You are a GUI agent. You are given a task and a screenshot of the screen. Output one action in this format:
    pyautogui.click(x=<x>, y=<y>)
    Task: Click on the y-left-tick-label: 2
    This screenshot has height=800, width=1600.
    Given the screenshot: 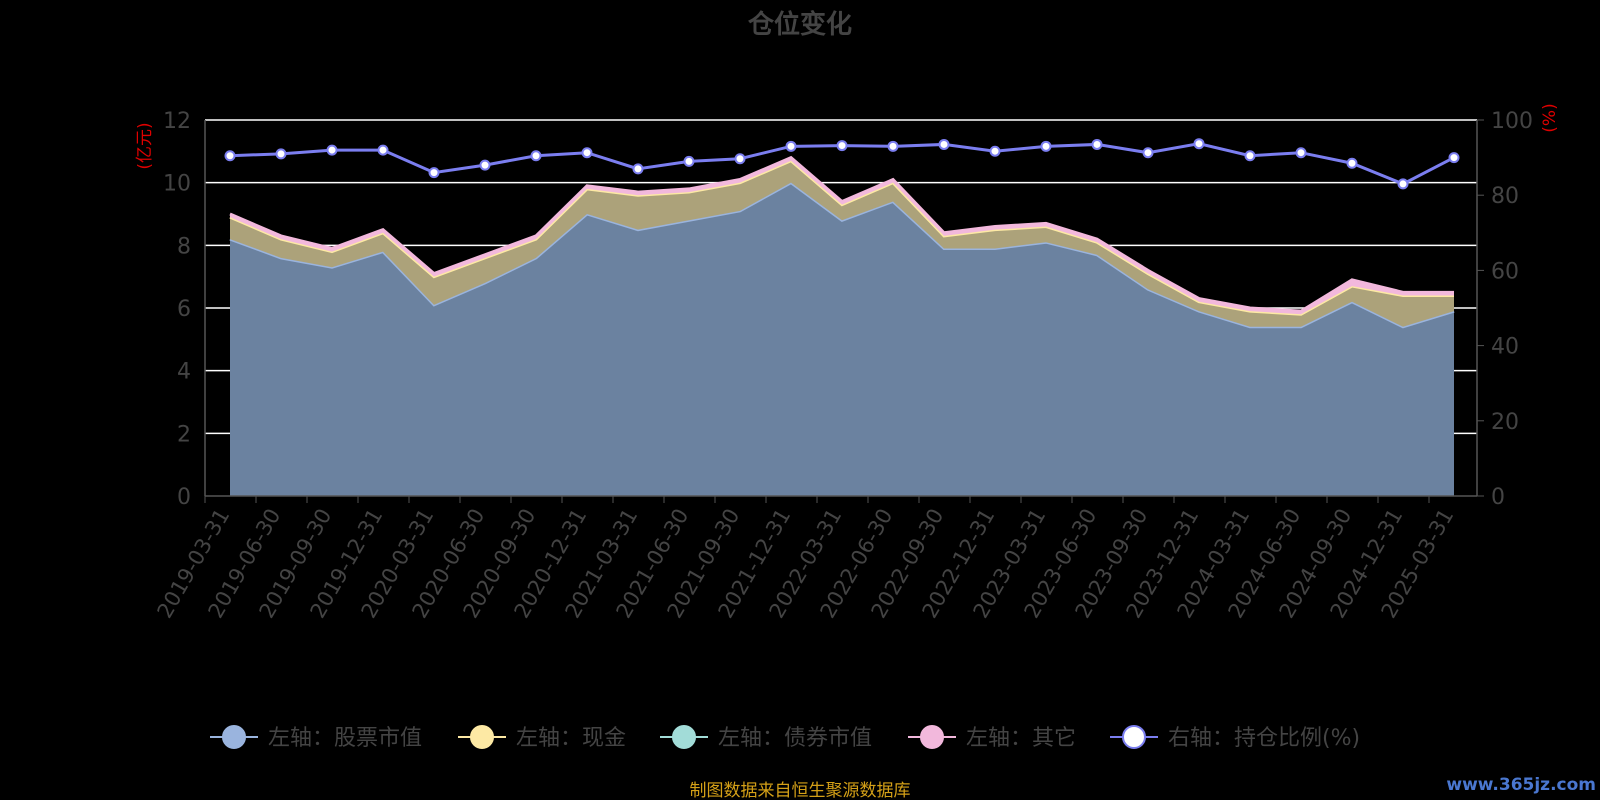 What is the action you would take?
    pyautogui.click(x=184, y=434)
    